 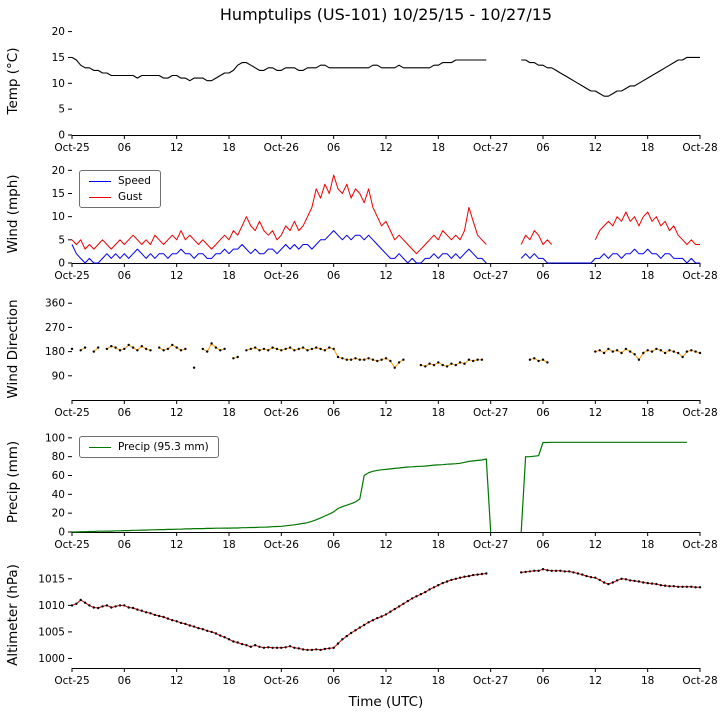 I want to click on precip-xtick-label: Oct-27, so click(x=490, y=545).